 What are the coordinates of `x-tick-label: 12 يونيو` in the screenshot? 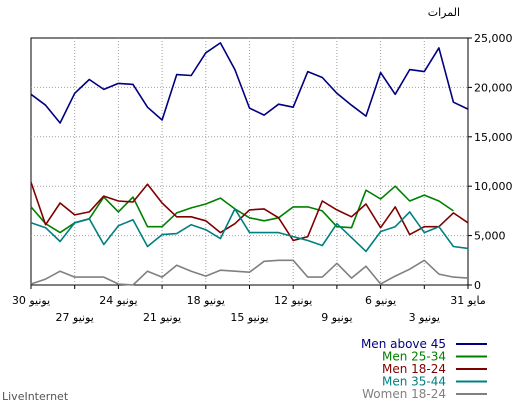 It's located at (293, 300).